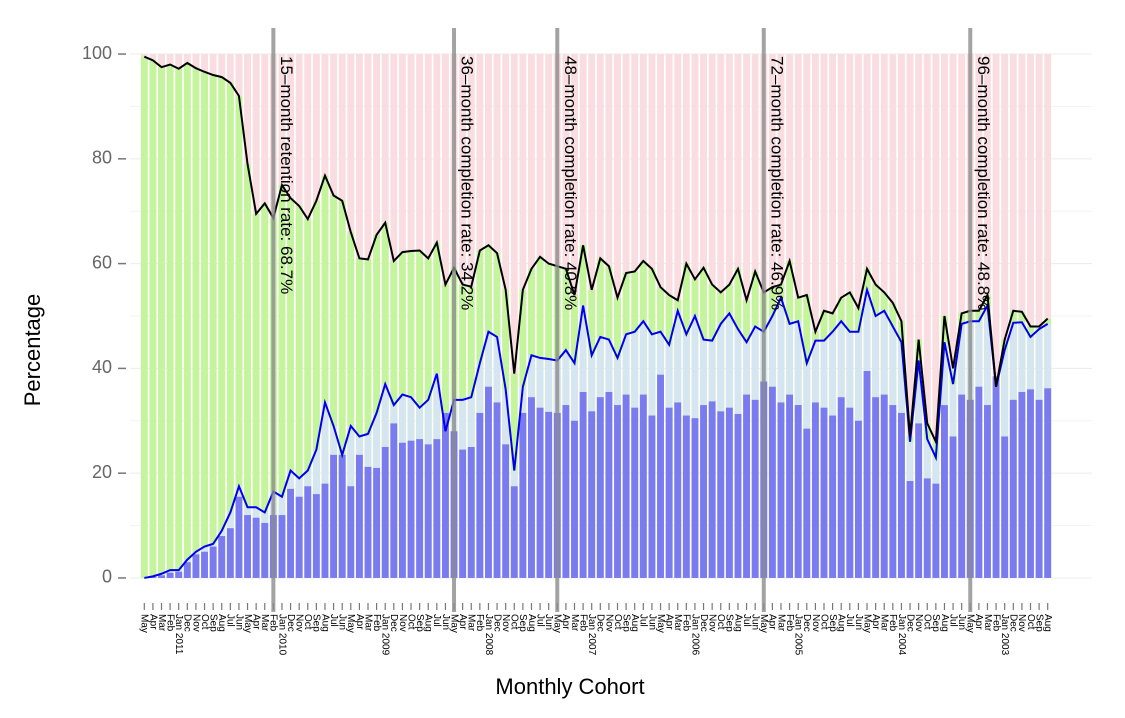 The height and width of the screenshot is (718, 1125). Describe the element at coordinates (570, 183) in the screenshot. I see `annotation-text: 48–month completion rate: 40.8%` at that location.